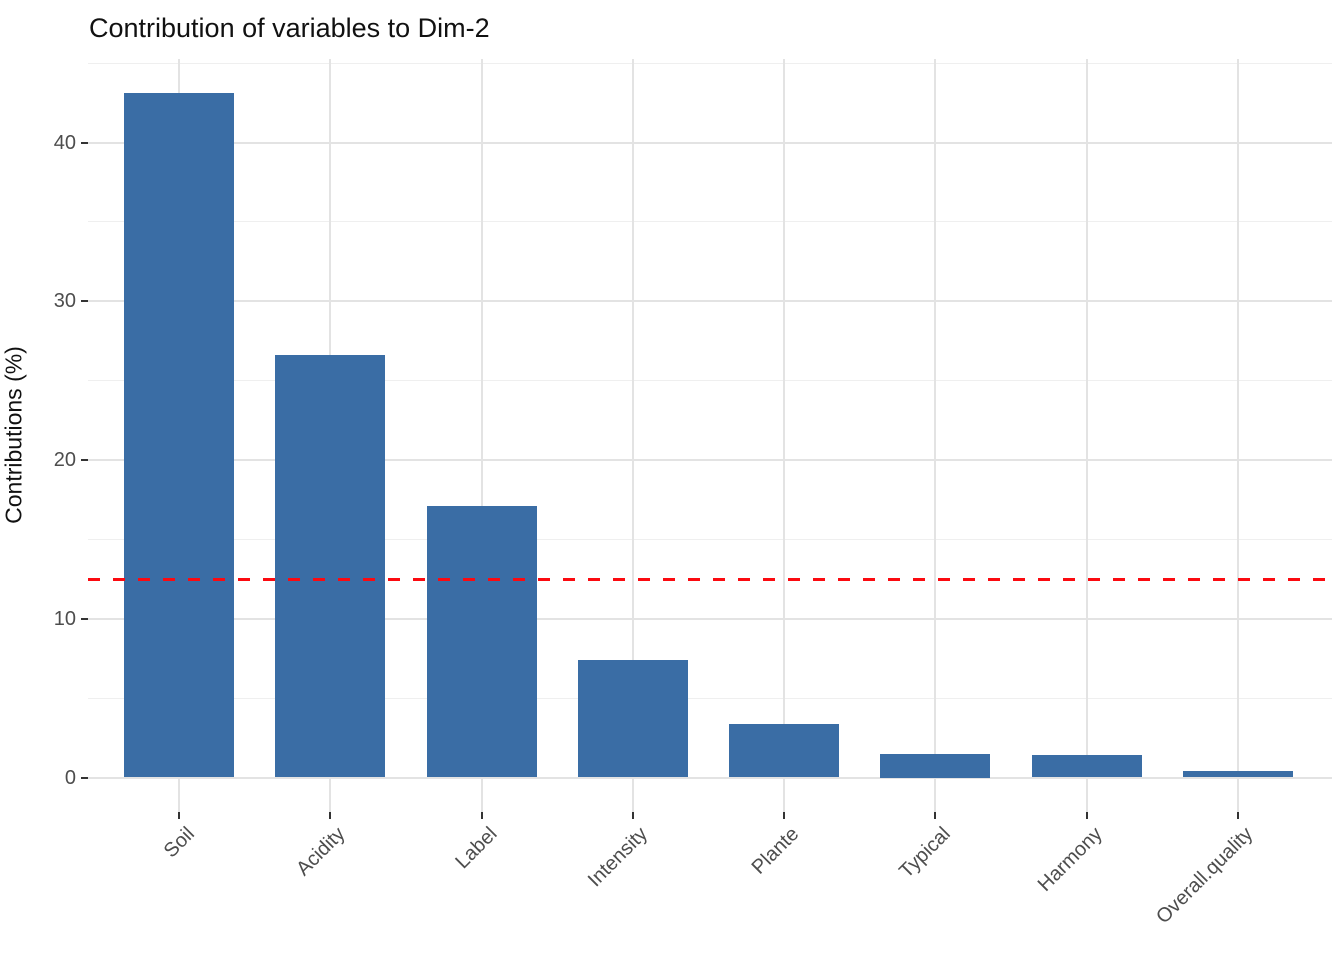 This screenshot has height=960, width=1344. Describe the element at coordinates (776, 851) in the screenshot. I see `x-tick-label: Plante` at that location.